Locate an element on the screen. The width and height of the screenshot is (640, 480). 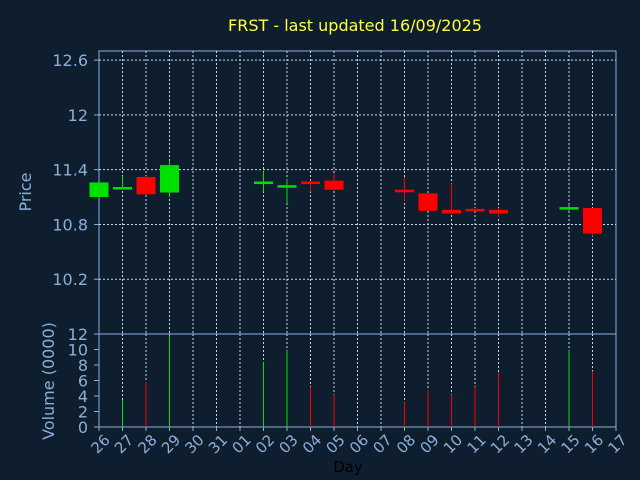
volume-axis-label: Volume (0000) is located at coordinates (48, 381).